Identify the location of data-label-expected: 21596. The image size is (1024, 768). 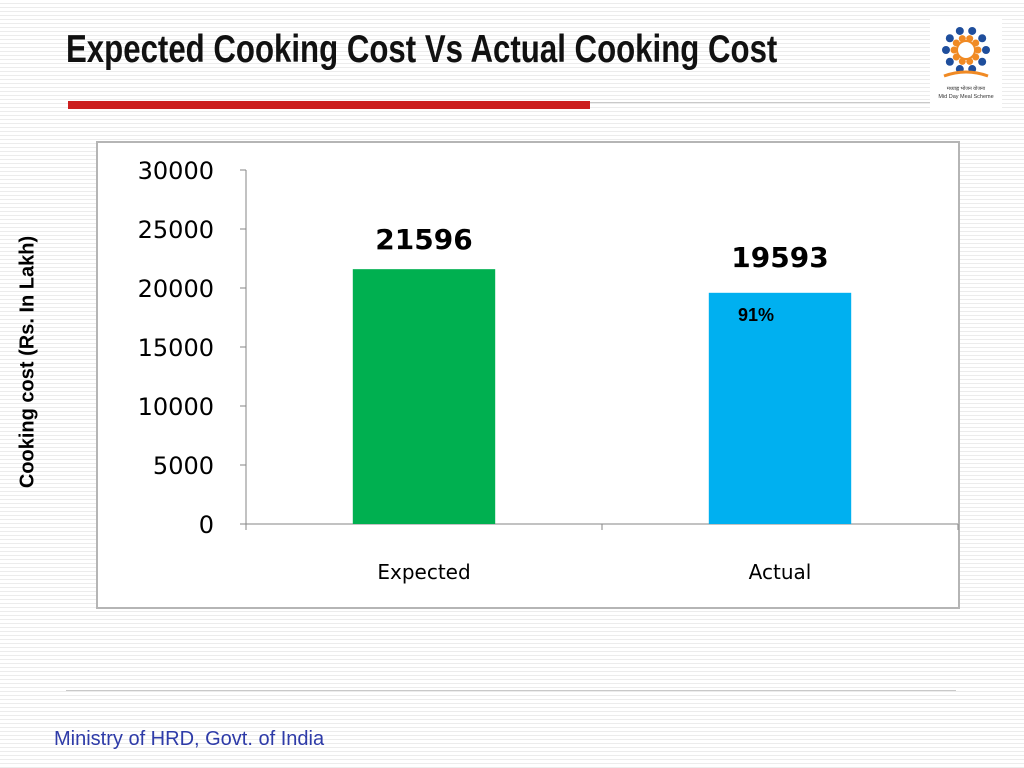
(423, 239).